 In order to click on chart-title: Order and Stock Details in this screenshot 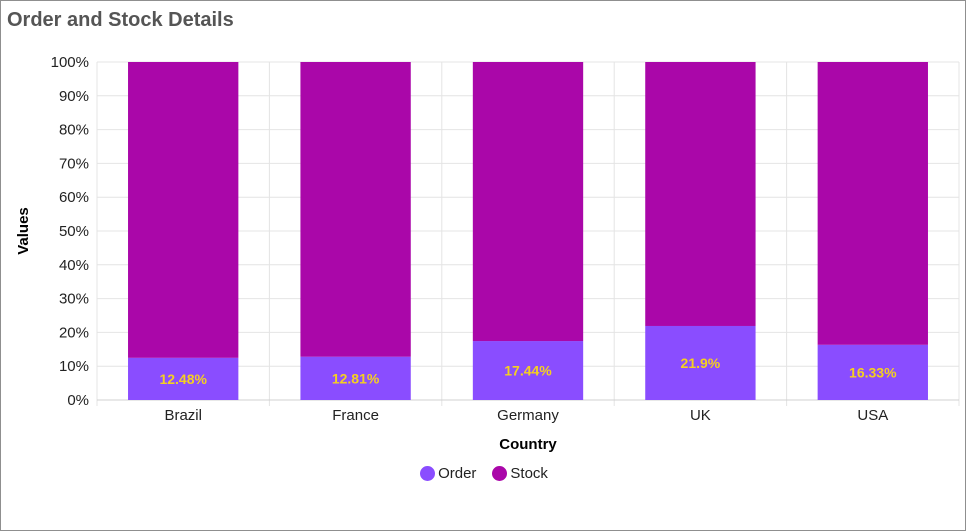, I will do `click(120, 20)`.